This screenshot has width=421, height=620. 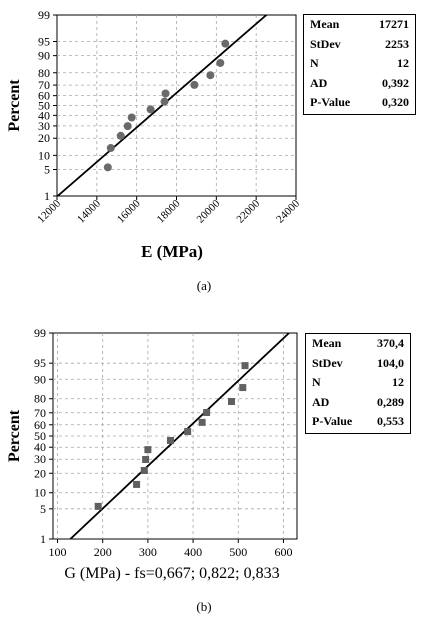 I want to click on stats-row-stdev: StDev 2253, so click(x=359, y=43).